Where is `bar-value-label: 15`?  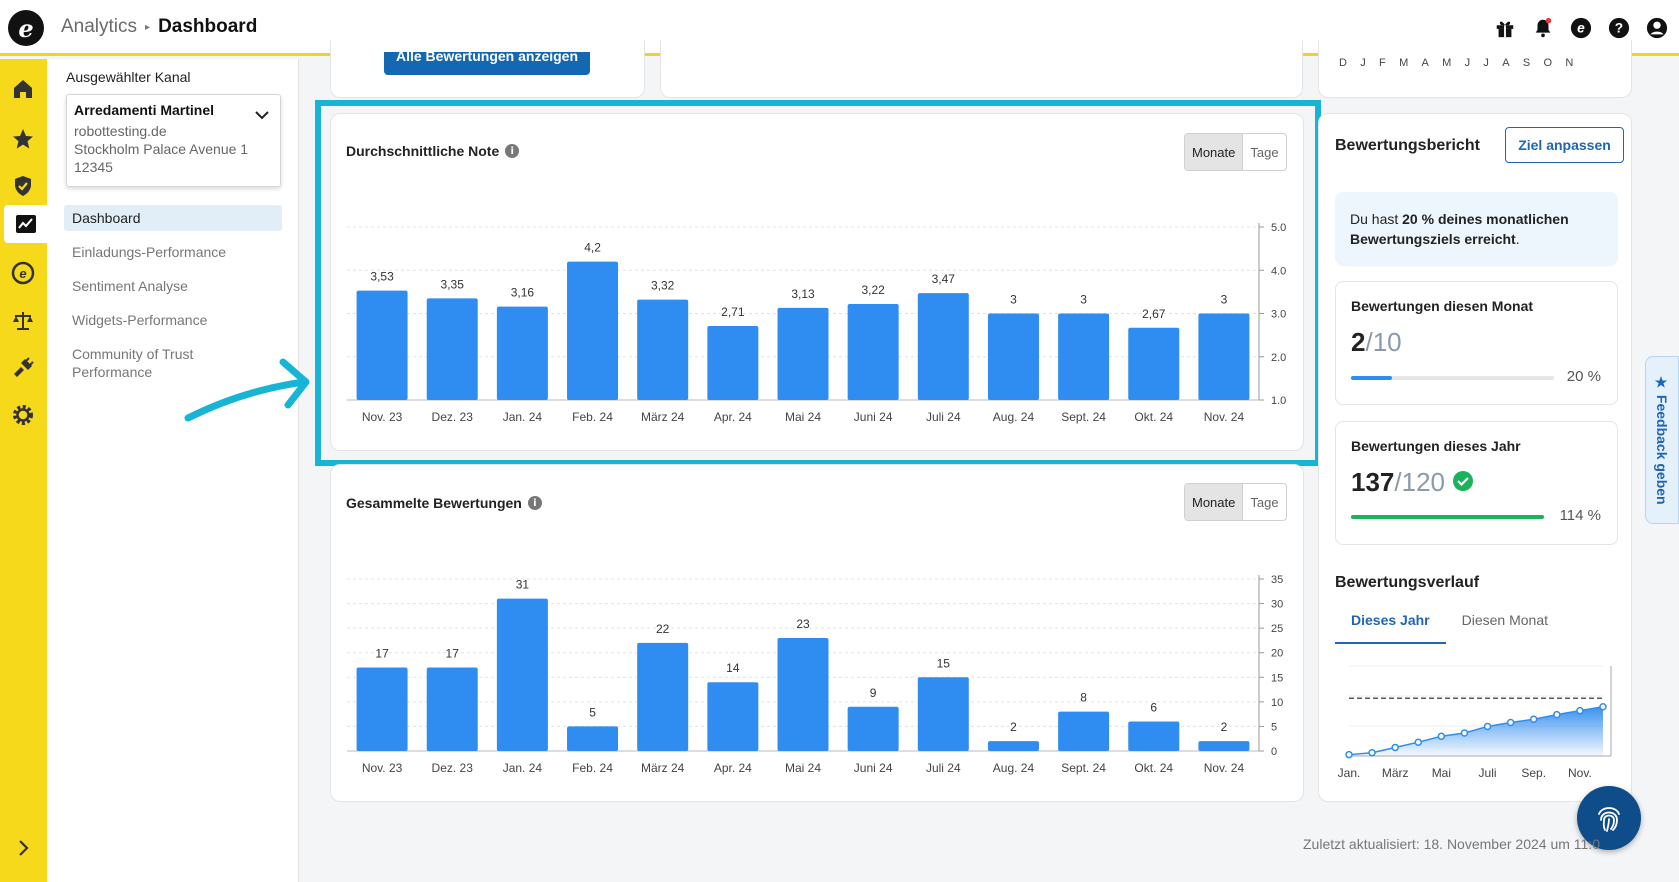
bar-value-label: 15 is located at coordinates (944, 663).